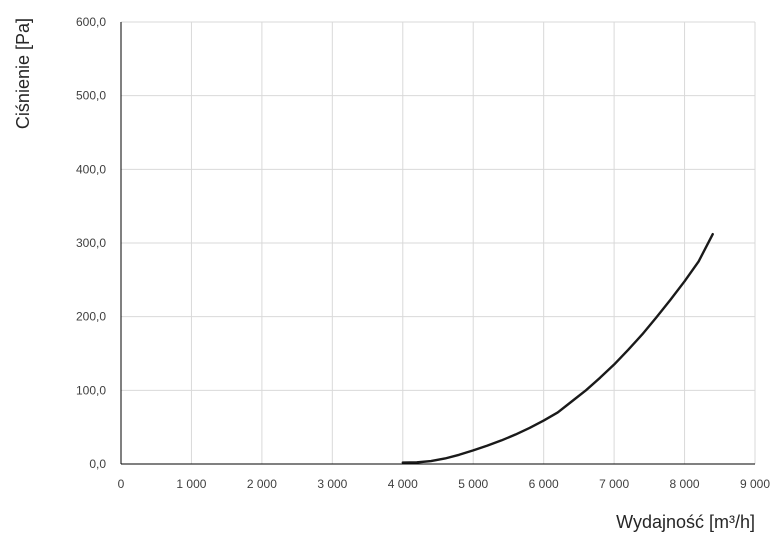 This screenshot has height=544, width=778. Describe the element at coordinates (91, 169) in the screenshot. I see `y-tick-label: 400,0` at that location.